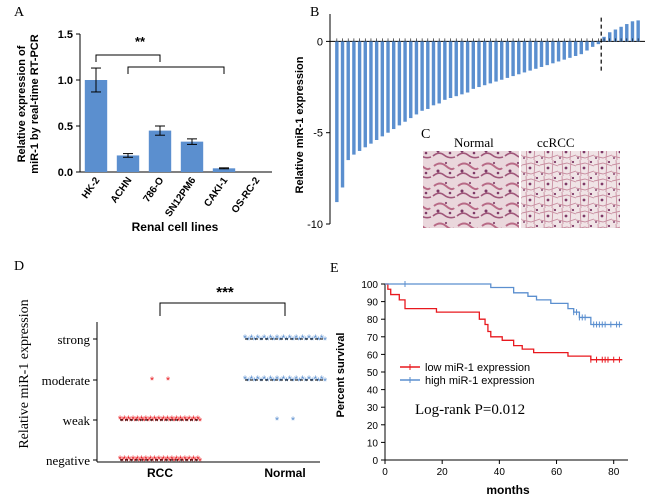 The image size is (650, 504). What do you see at coordinates (19, 12) in the screenshot?
I see `panel-a-label: A` at bounding box center [19, 12].